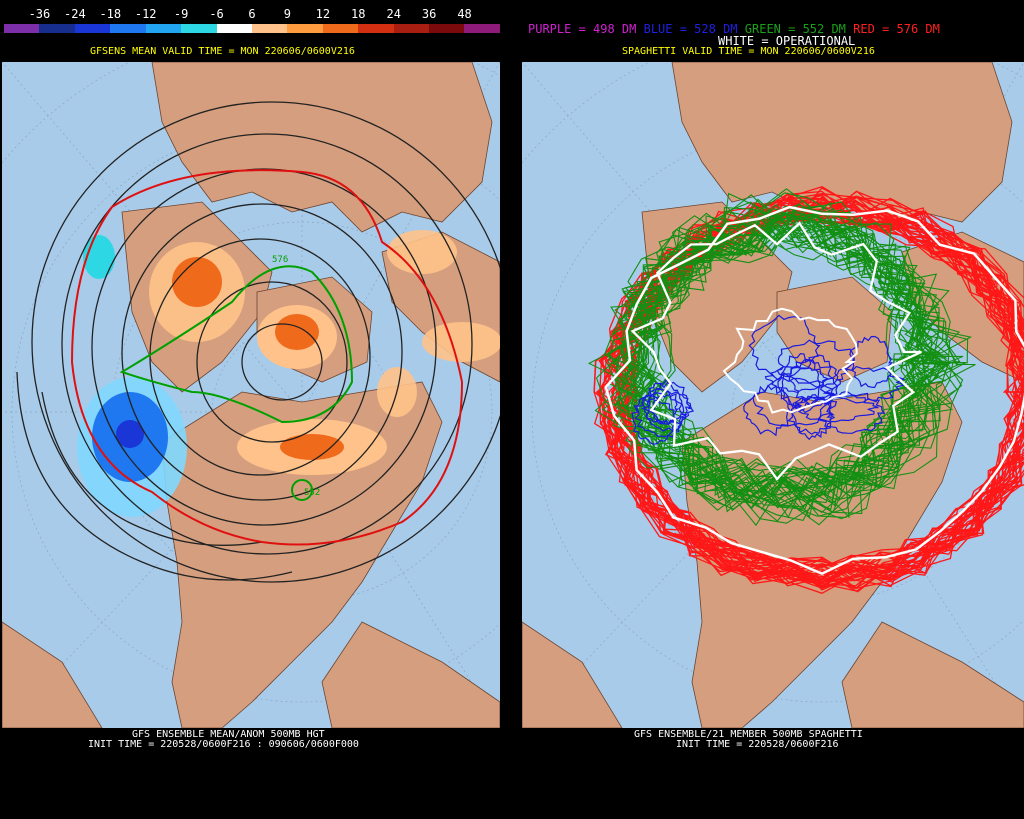 This screenshot has height=819, width=1024. What do you see at coordinates (393, 14) in the screenshot?
I see `colorbar-label: 24` at bounding box center [393, 14].